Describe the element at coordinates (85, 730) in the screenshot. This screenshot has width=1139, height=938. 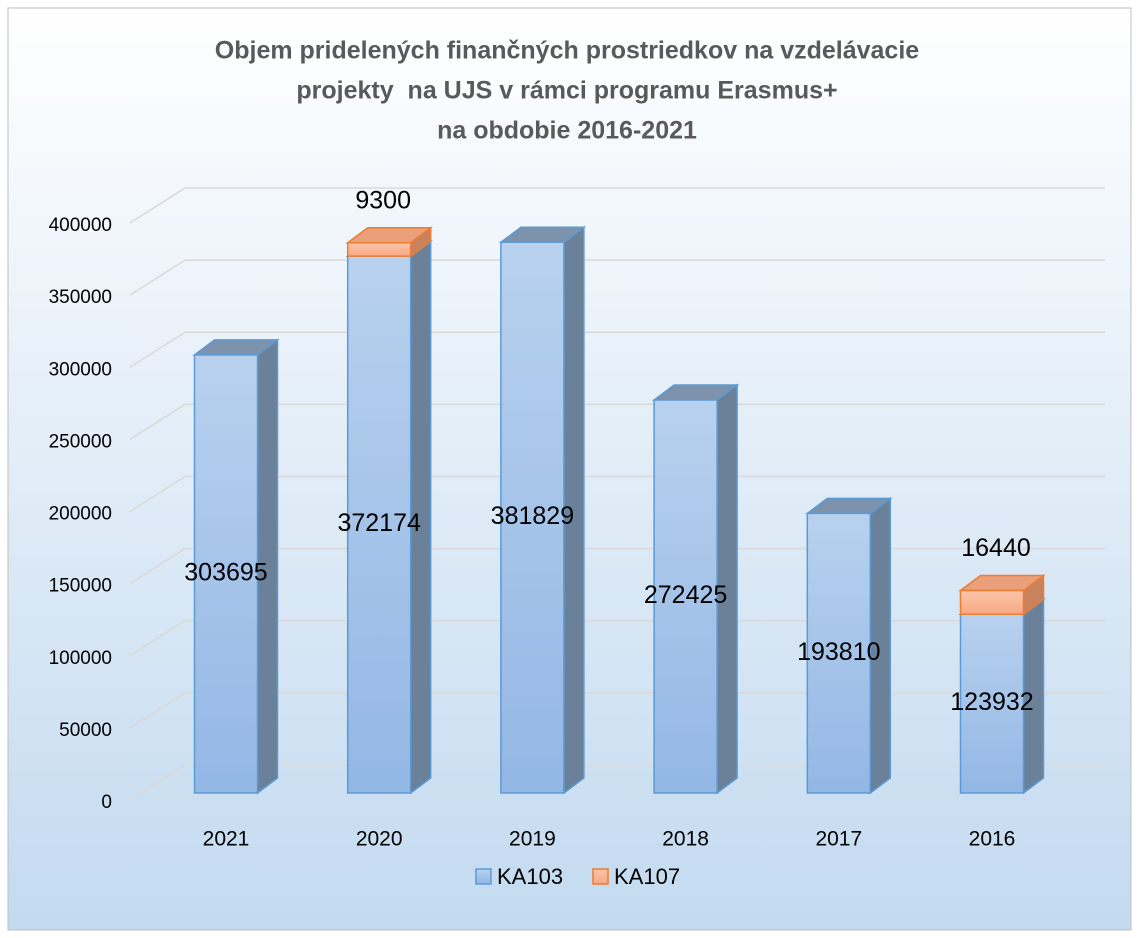
I see `y-tick-label: 50000` at that location.